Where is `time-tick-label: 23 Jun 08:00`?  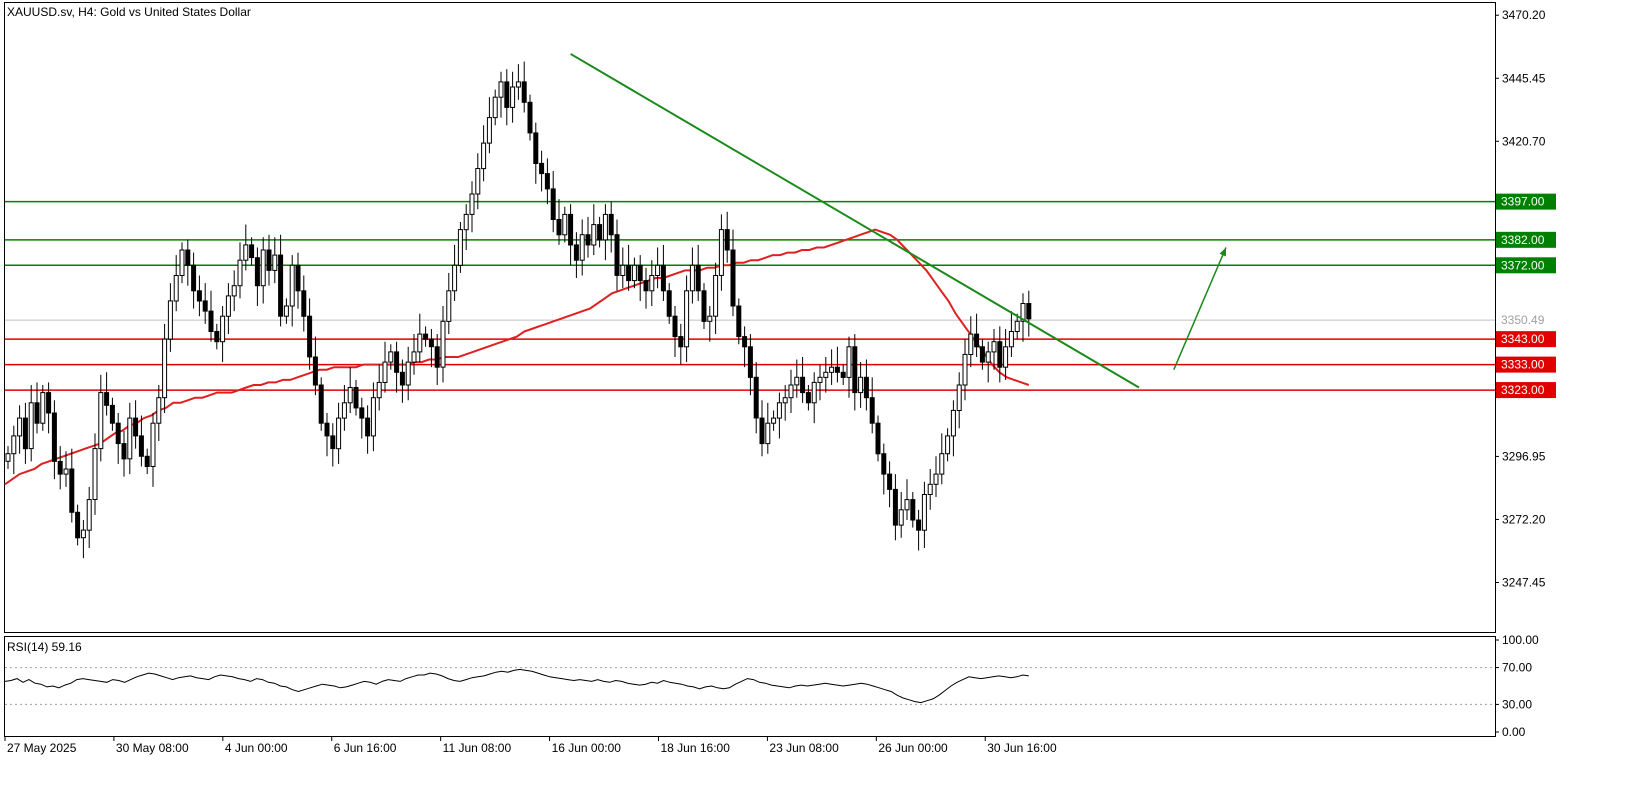
time-tick-label: 23 Jun 08:00 is located at coordinates (804, 748).